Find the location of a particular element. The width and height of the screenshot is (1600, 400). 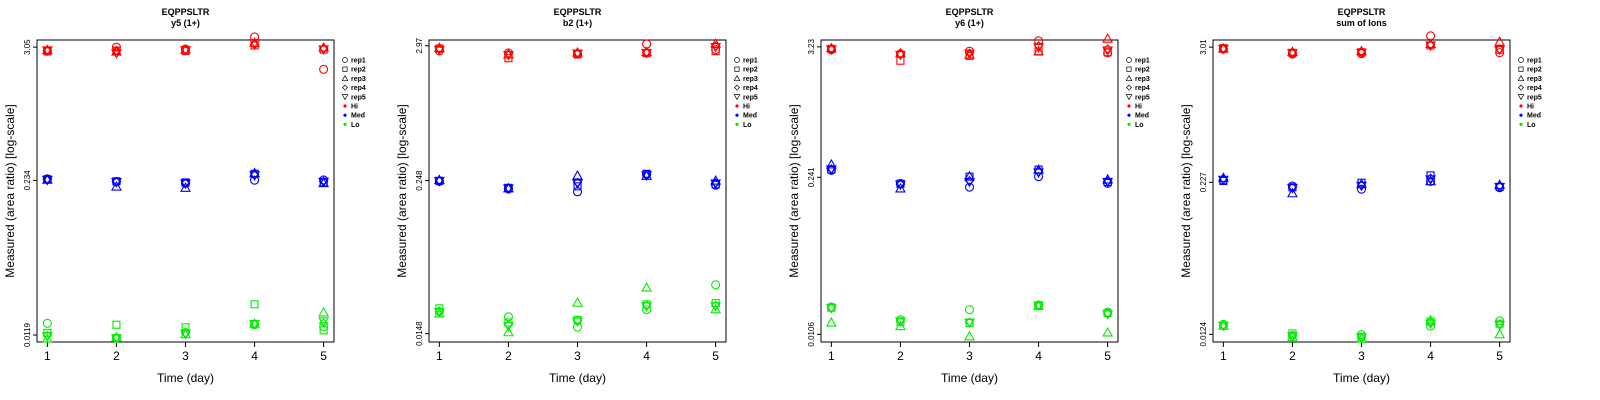

data-point-hi-rep5-day4 is located at coordinates (1039, 48).